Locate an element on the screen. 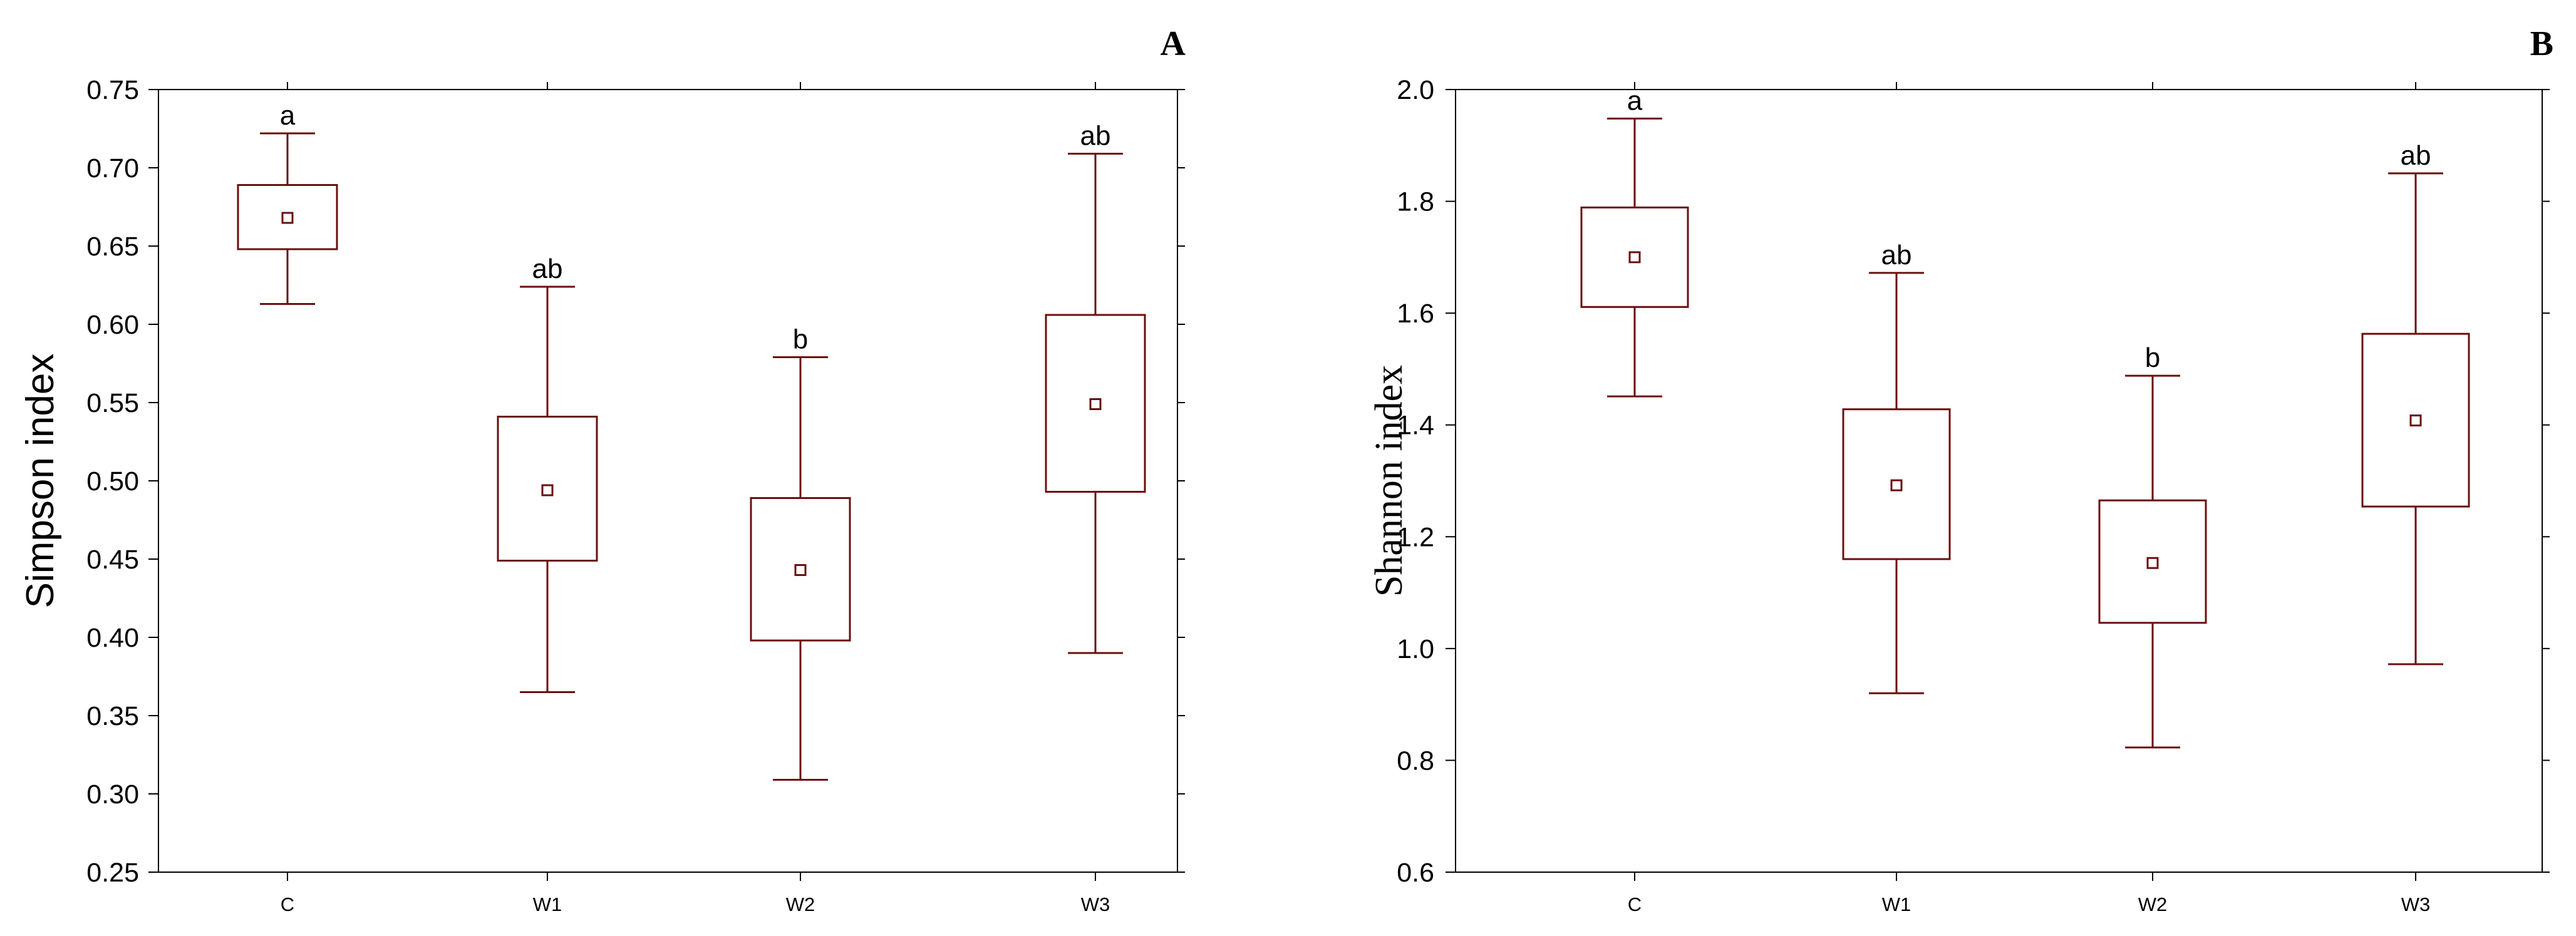 The width and height of the screenshot is (2576, 936). y-tick-label: 0.65 is located at coordinates (112, 247).